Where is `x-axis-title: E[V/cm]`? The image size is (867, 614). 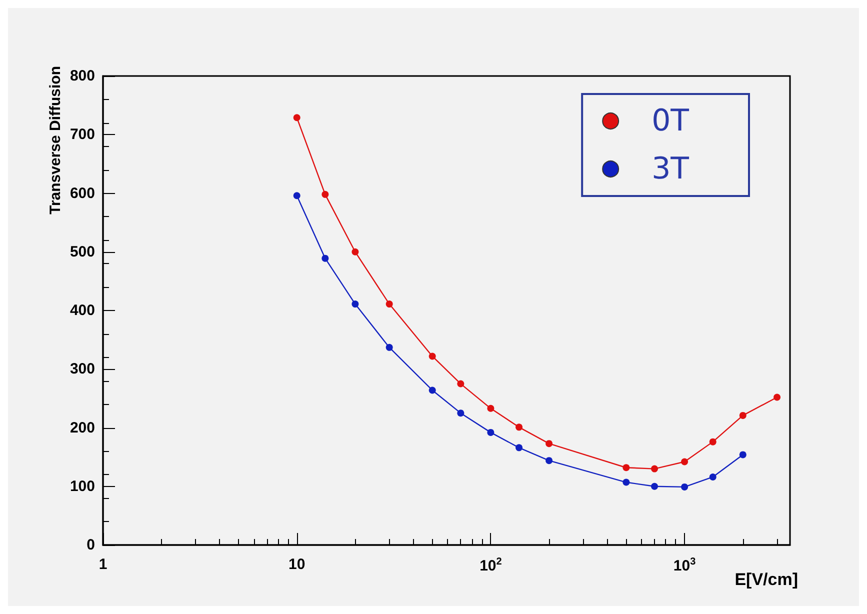
x-axis-title: E[V/cm] is located at coordinates (766, 579).